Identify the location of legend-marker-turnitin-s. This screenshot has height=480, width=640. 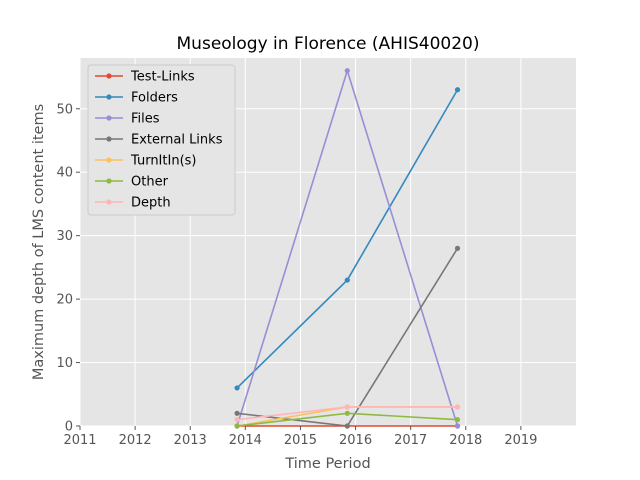
(109, 160).